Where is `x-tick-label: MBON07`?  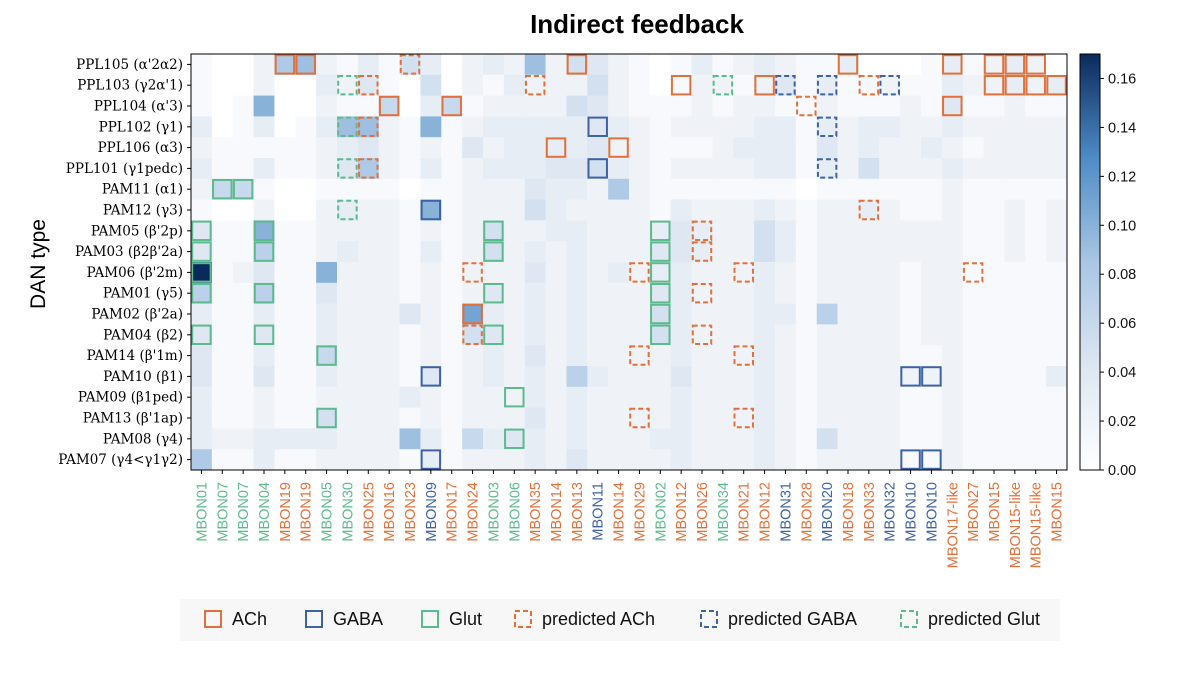
x-tick-label: MBON07 is located at coordinates (244, 512).